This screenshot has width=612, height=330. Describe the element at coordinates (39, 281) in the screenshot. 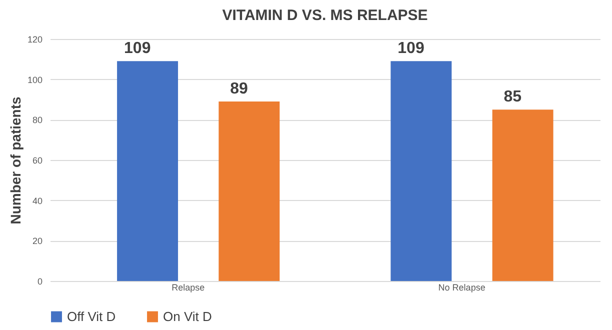

I see `y-tick-label: 0` at that location.